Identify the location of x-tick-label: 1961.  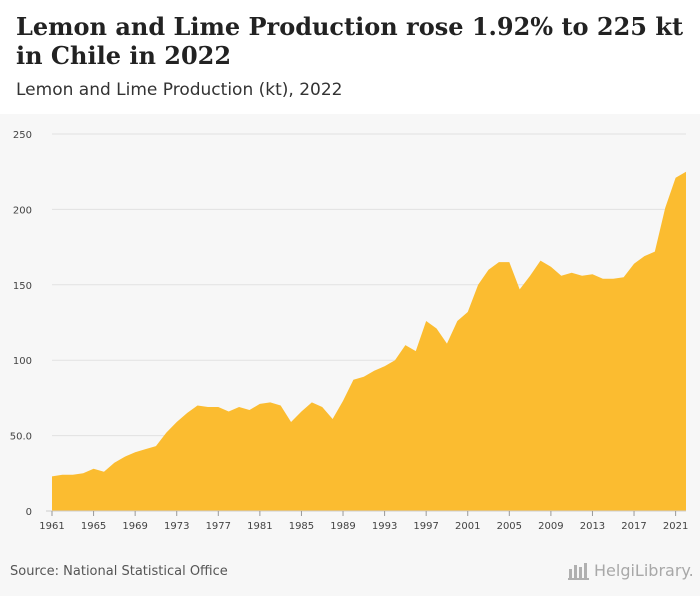
(51, 526).